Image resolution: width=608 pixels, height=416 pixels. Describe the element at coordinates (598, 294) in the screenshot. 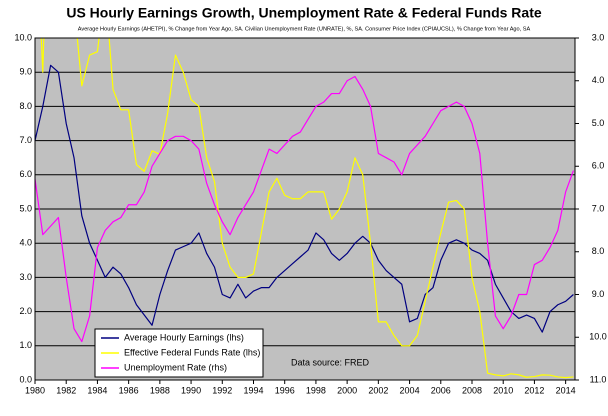

I see `y2-tick-label: 9.0` at that location.